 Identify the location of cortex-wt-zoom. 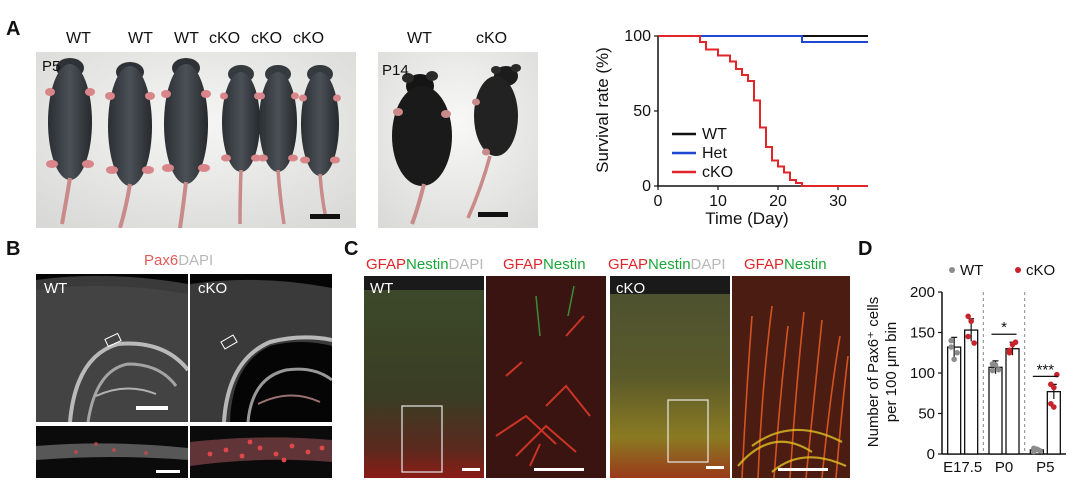
(546, 377).